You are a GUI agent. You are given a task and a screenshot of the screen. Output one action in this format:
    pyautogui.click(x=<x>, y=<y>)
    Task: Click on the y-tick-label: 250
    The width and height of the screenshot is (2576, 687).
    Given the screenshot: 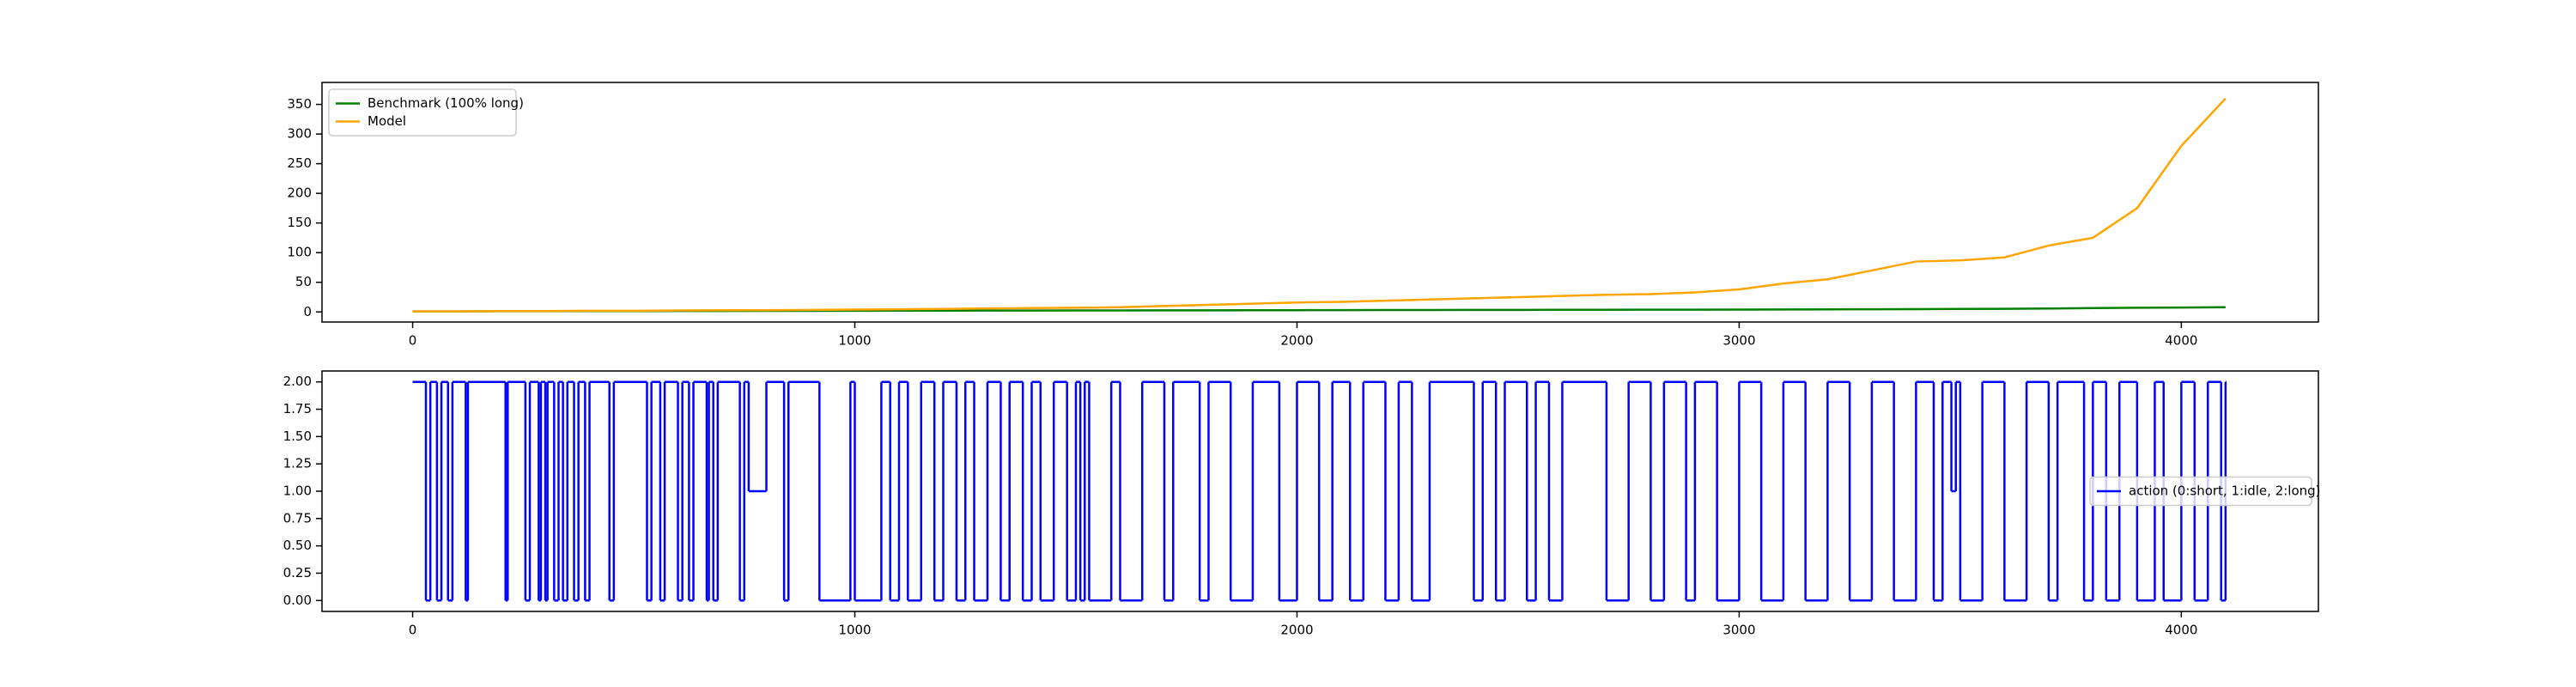 What is the action you would take?
    pyautogui.click(x=300, y=163)
    